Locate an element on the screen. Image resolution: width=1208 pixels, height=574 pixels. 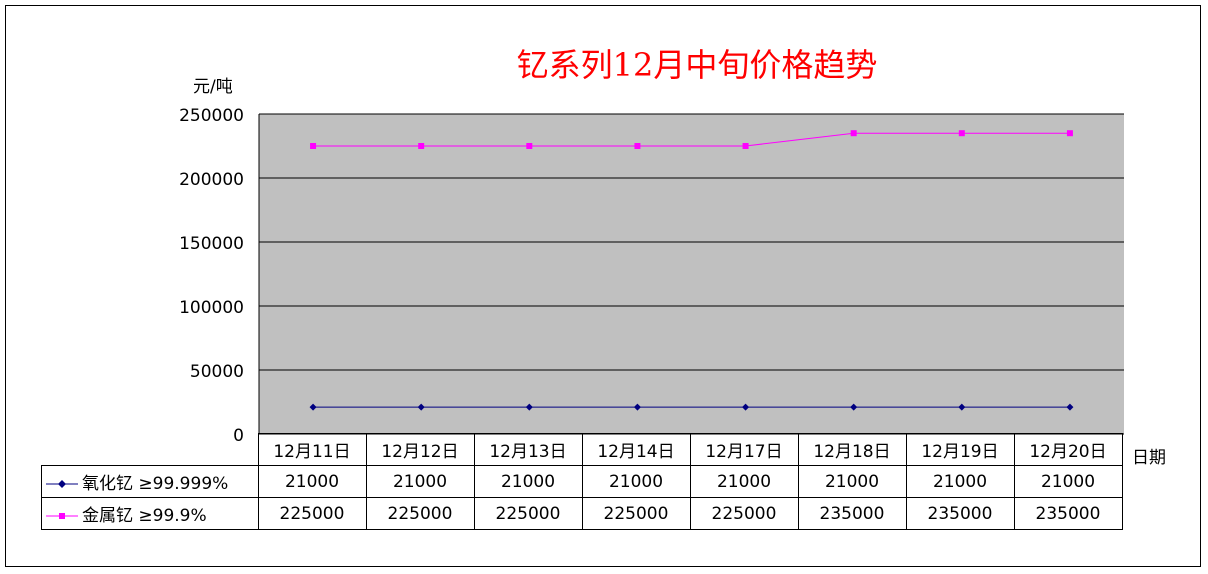
category-label: 12月14日 is located at coordinates (636, 449).